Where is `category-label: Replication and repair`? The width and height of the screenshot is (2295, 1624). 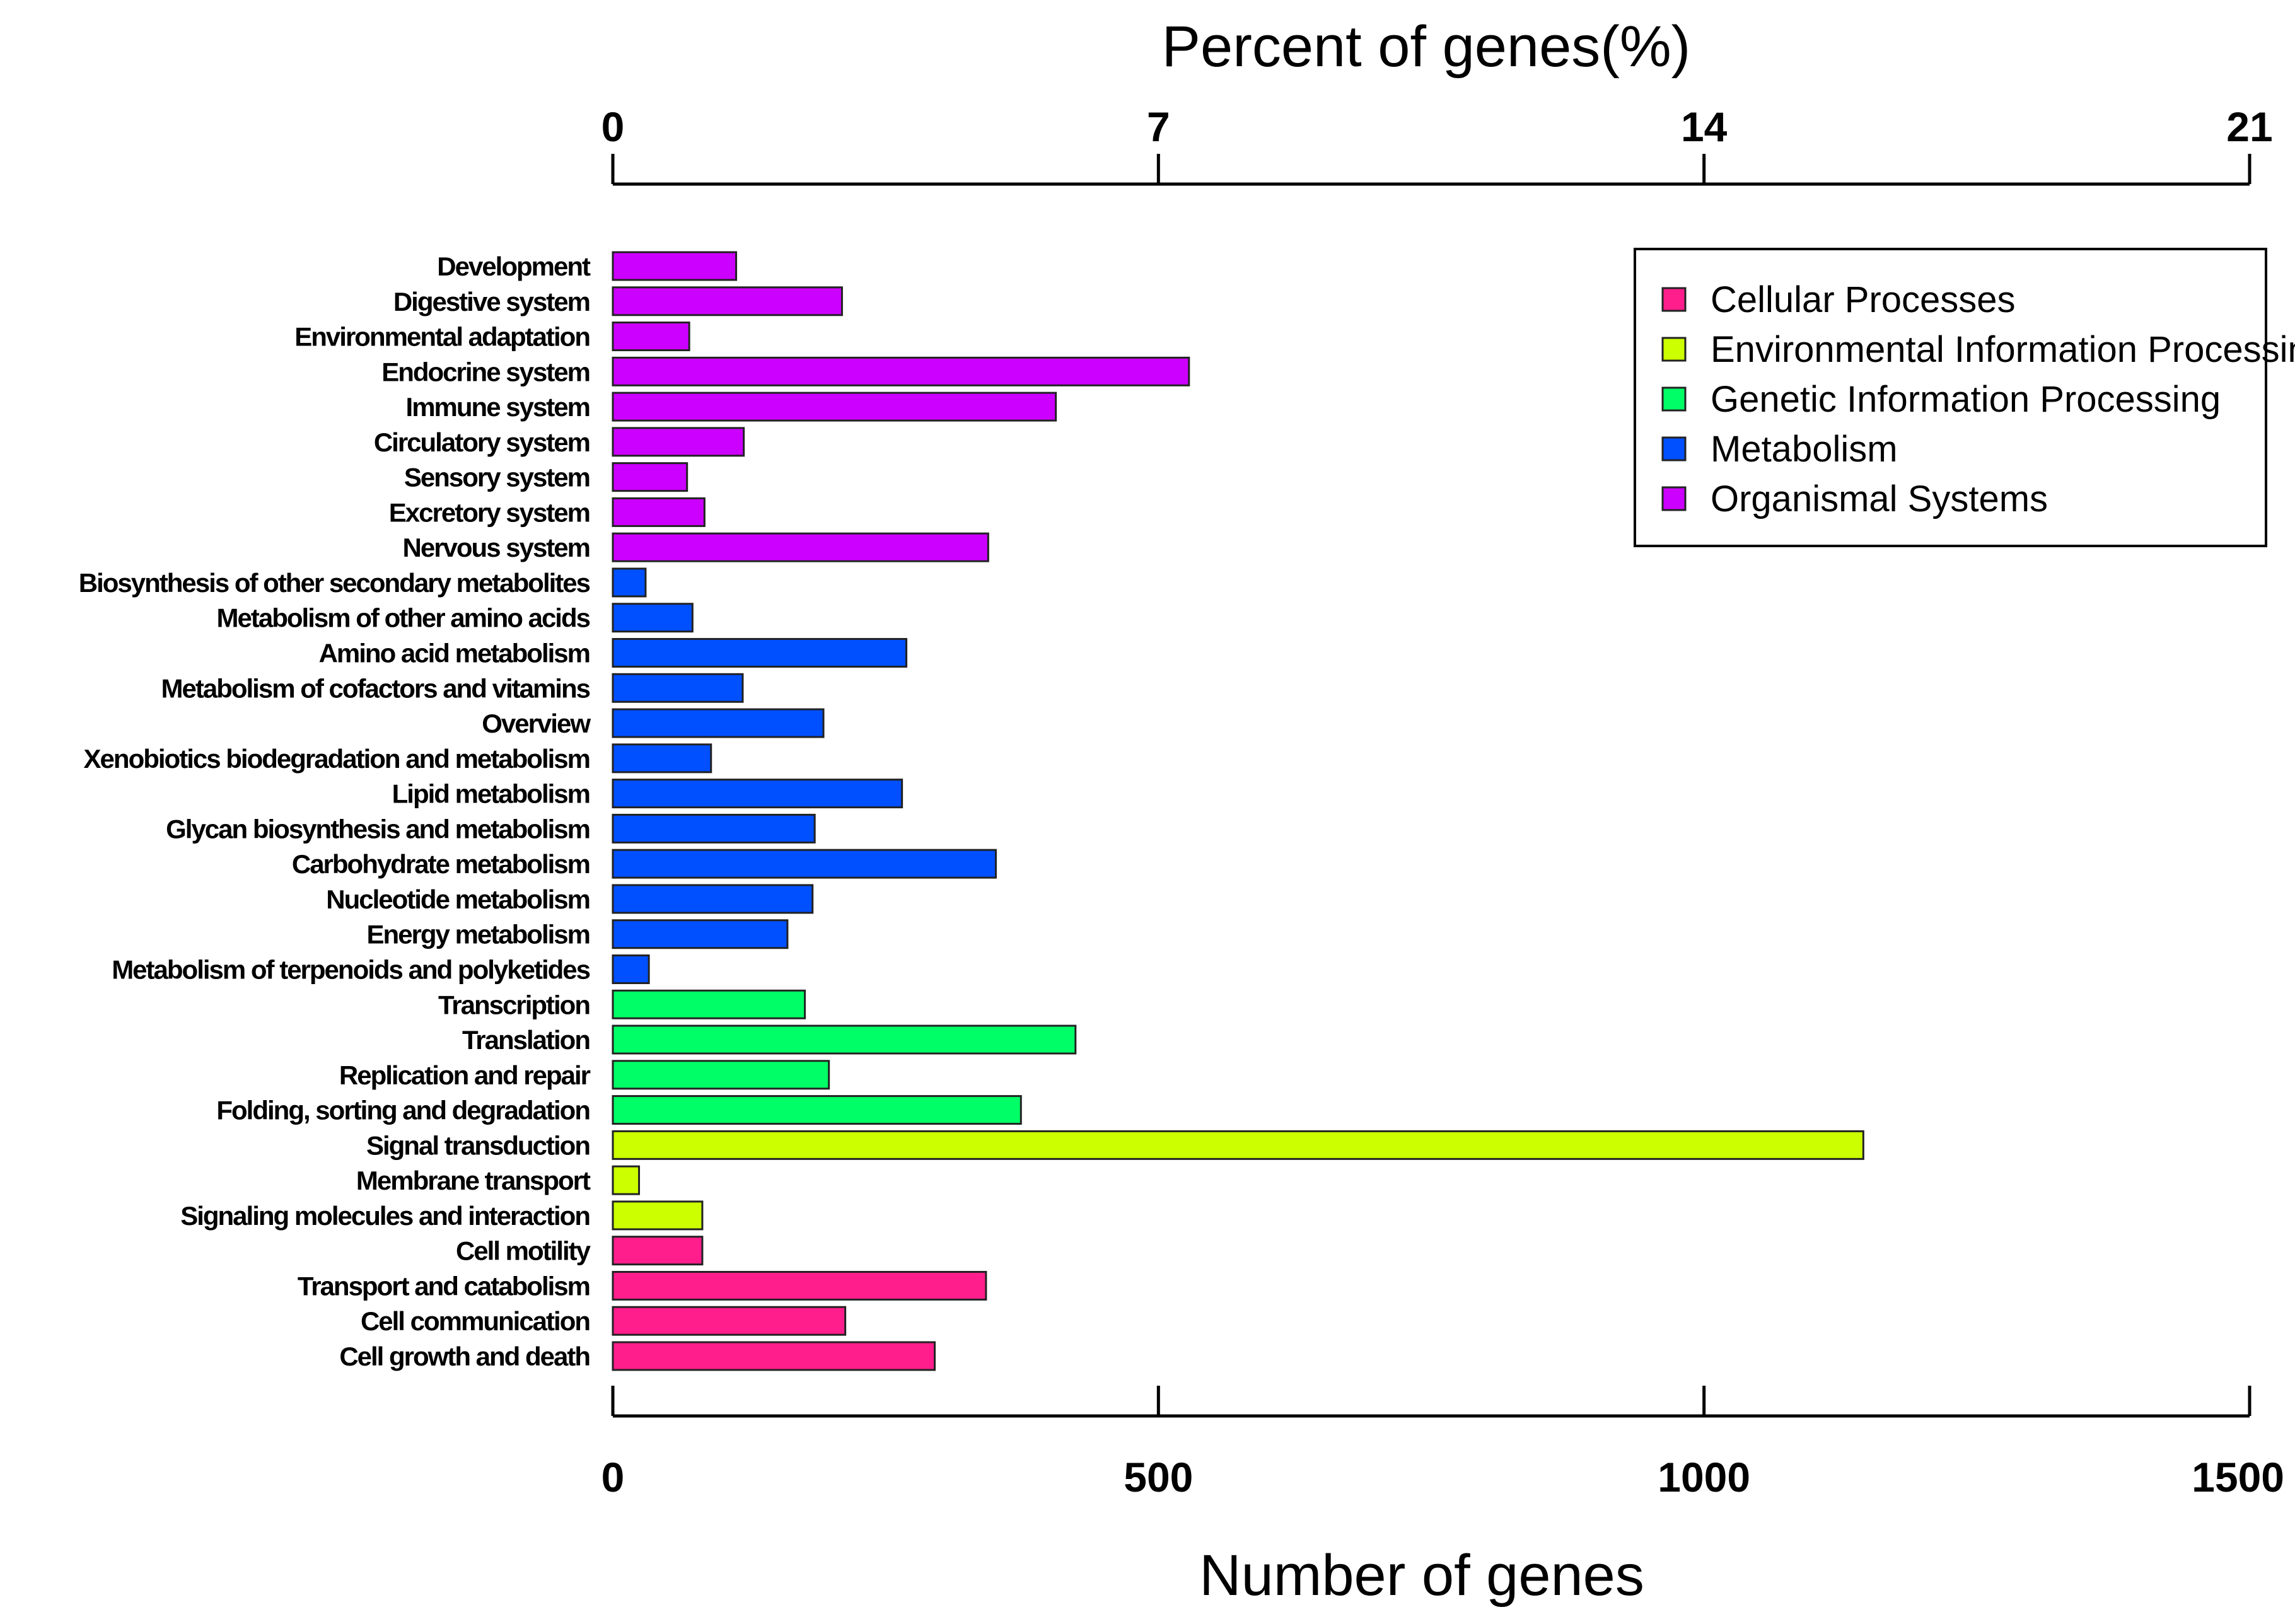 category-label: Replication and repair is located at coordinates (465, 1075).